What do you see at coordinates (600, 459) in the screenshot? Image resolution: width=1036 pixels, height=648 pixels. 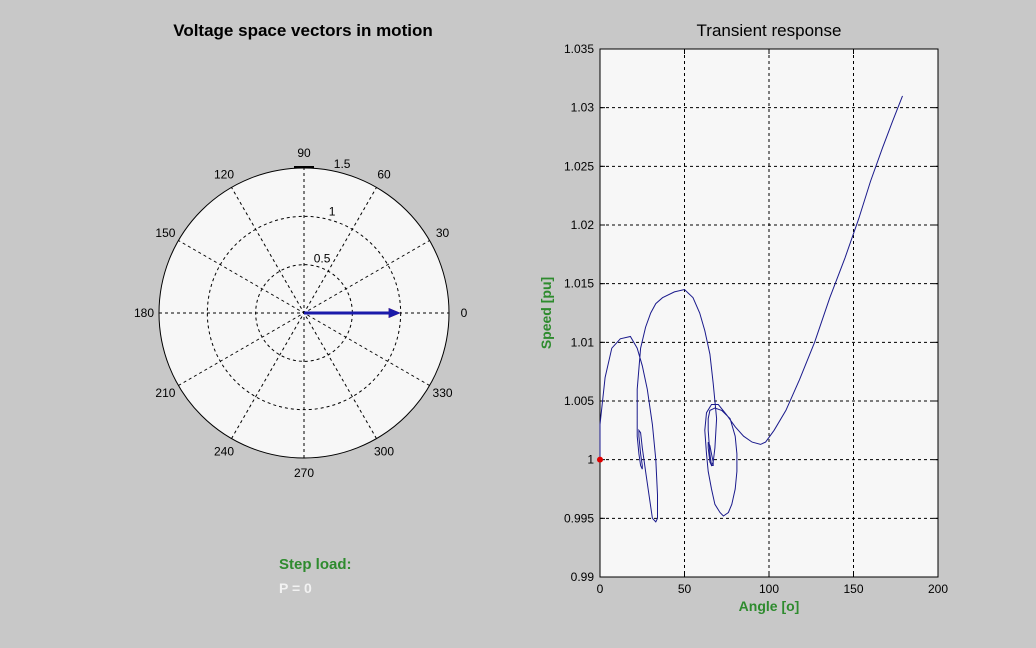 I see `start-point-marker` at bounding box center [600, 459].